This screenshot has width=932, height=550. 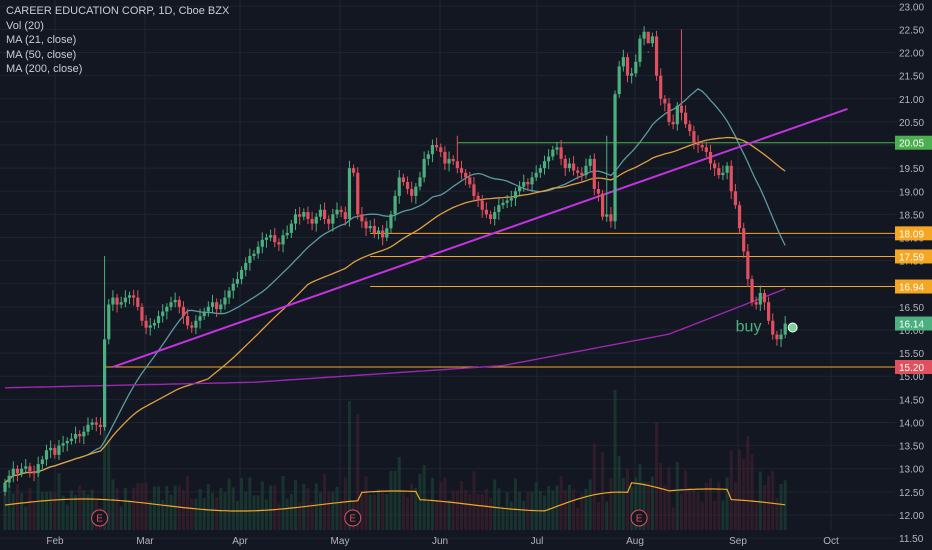 I want to click on price-label: 16.14, so click(x=911, y=325).